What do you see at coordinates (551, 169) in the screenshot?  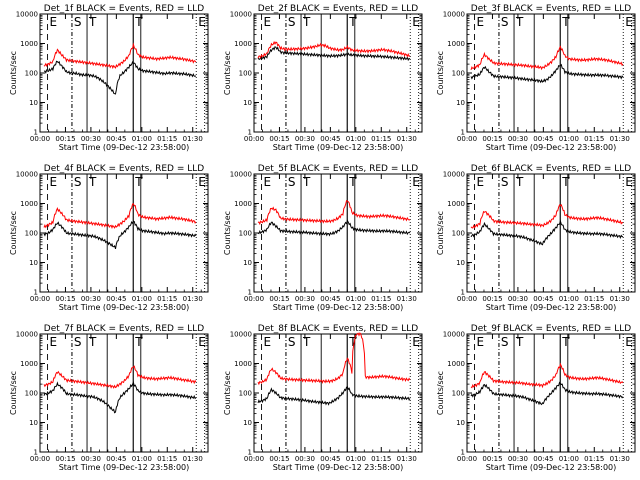 I see `panel-title: Det_6f BLACK = Events, RED = LLD` at bounding box center [551, 169].